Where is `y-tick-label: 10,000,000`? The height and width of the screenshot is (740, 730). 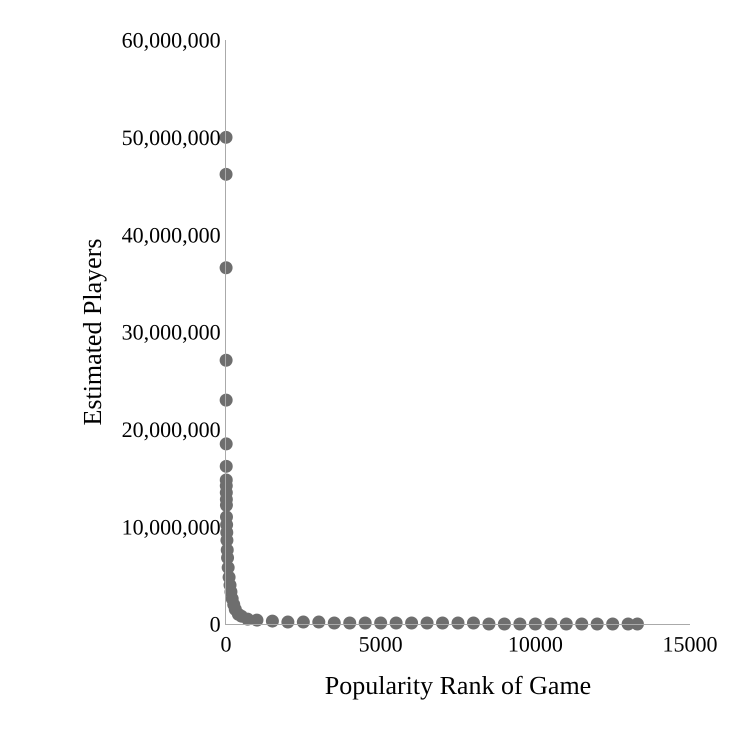 y-tick-label: 10,000,000 is located at coordinates (171, 527).